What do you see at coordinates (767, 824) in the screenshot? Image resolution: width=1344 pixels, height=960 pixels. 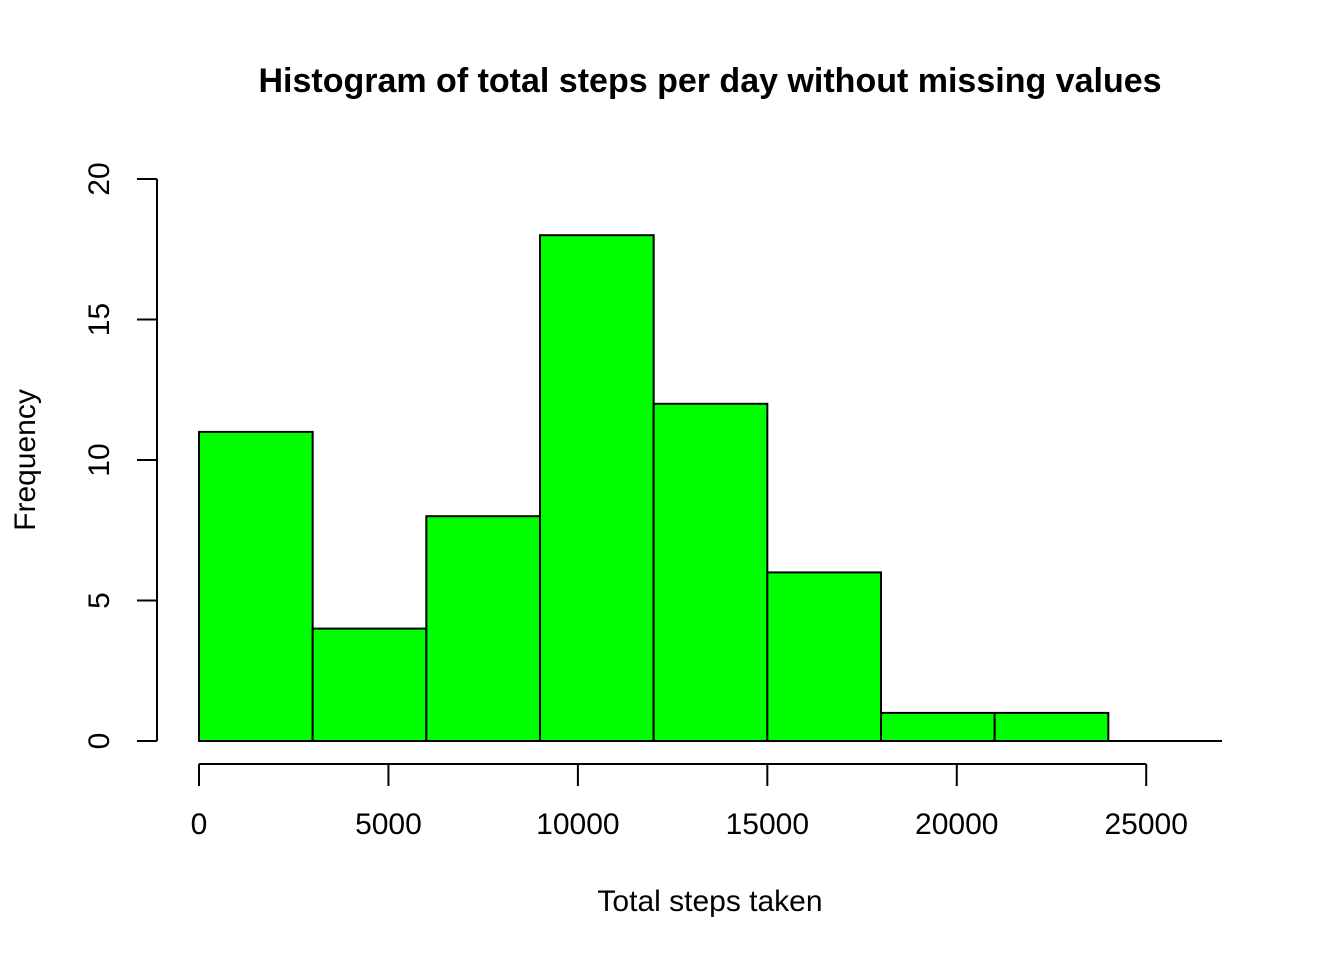 I see `x-tick-label: 15000` at bounding box center [767, 824].